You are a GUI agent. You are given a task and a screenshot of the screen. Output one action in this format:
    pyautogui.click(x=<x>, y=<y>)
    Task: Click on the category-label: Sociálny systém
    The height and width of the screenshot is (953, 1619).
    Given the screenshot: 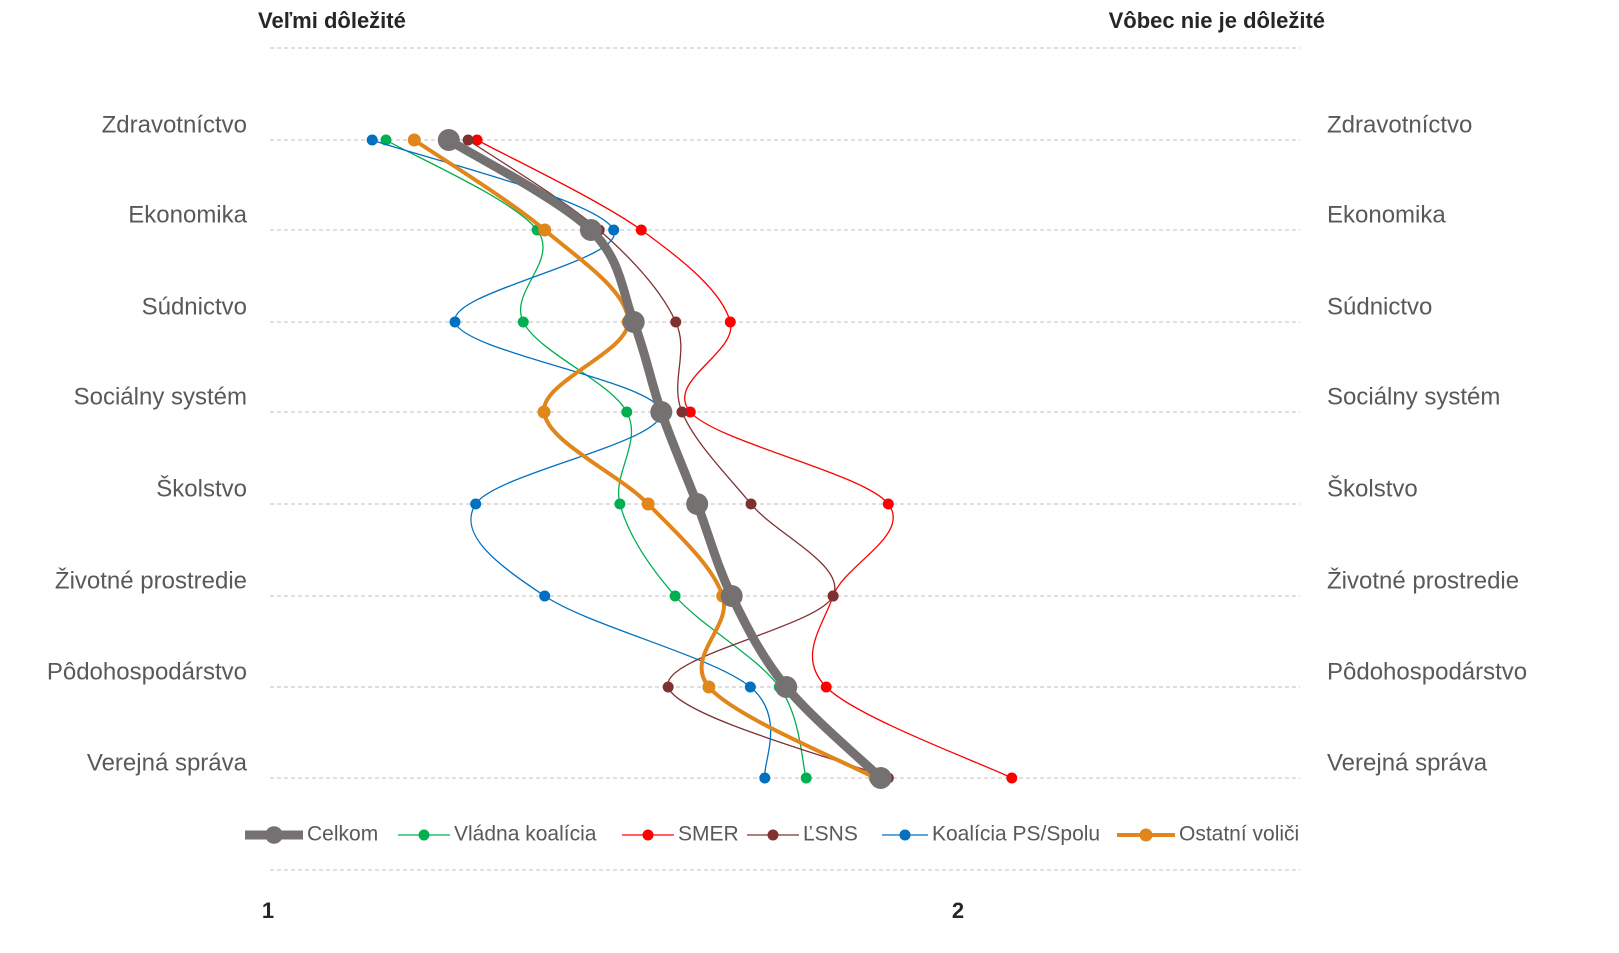 What is the action you would take?
    pyautogui.click(x=160, y=396)
    